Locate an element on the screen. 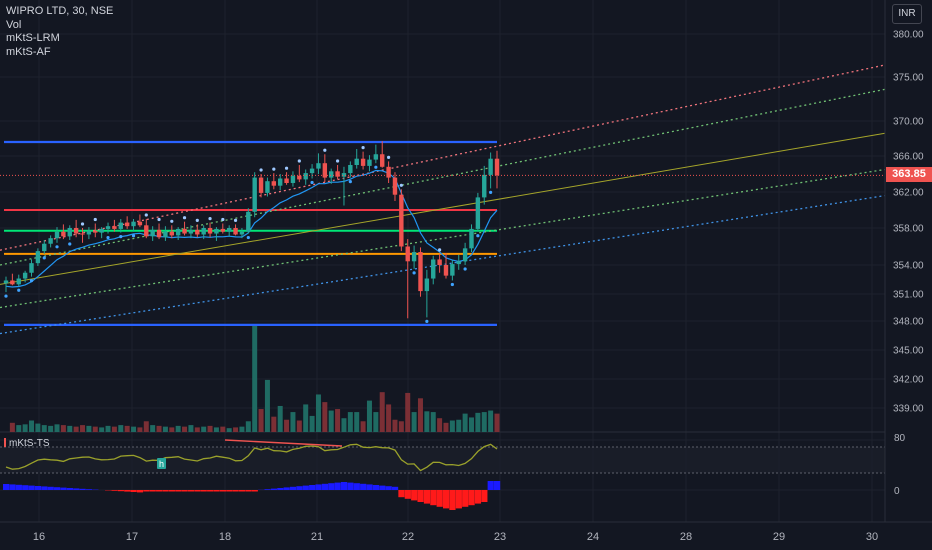 The width and height of the screenshot is (932, 550). price-tick-label: 375.00 is located at coordinates (908, 78).